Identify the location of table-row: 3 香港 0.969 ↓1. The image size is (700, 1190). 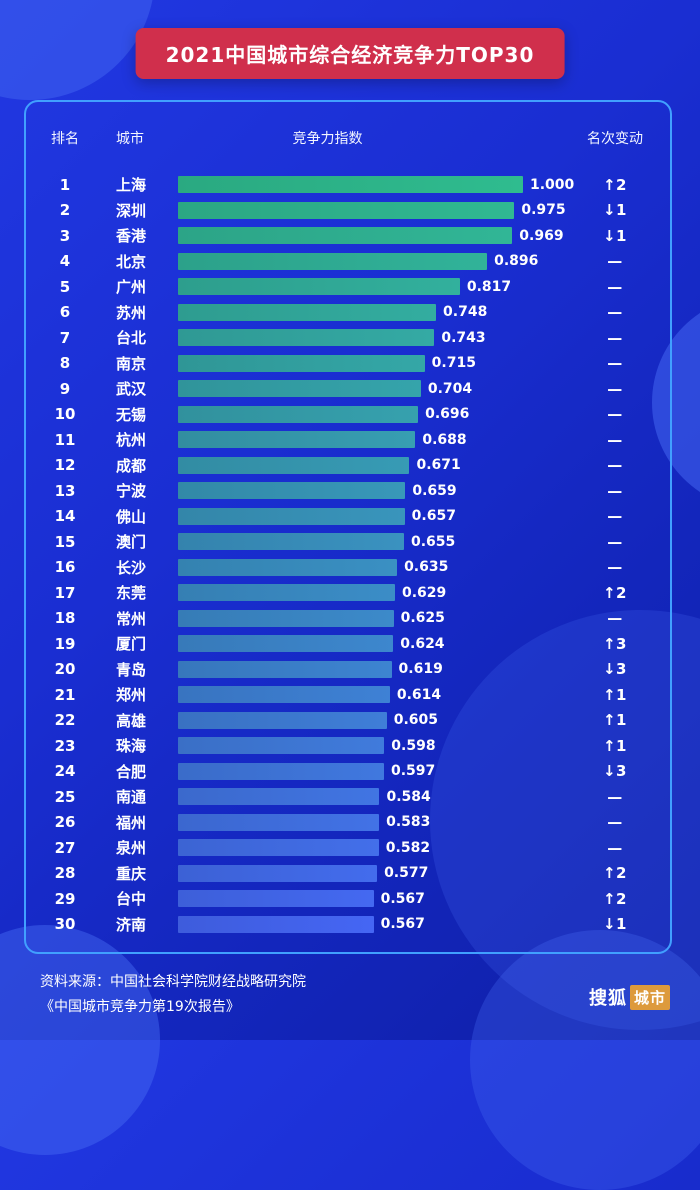
(348, 236).